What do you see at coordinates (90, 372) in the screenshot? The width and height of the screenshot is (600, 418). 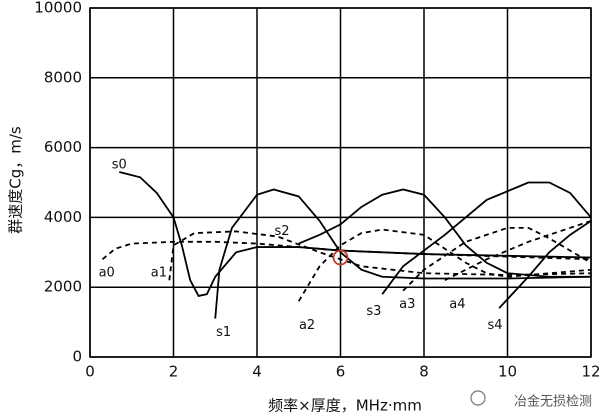 I see `x-tick-label: 0` at bounding box center [90, 372].